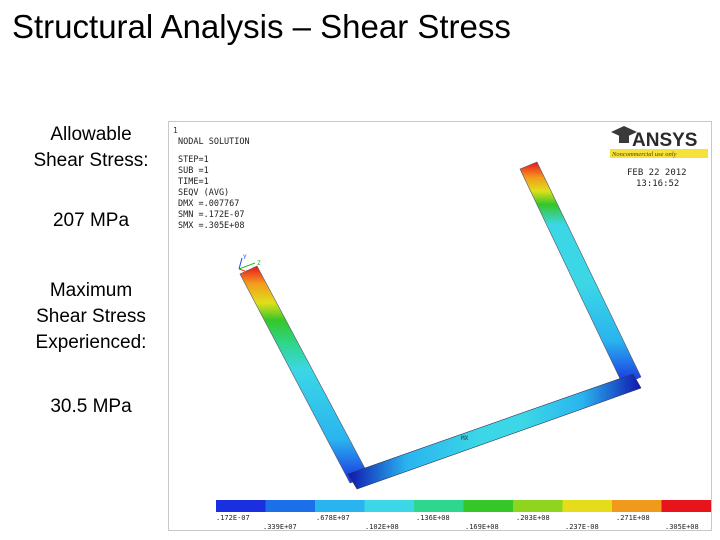  I want to click on triad-y-label: Y, so click(245, 257).